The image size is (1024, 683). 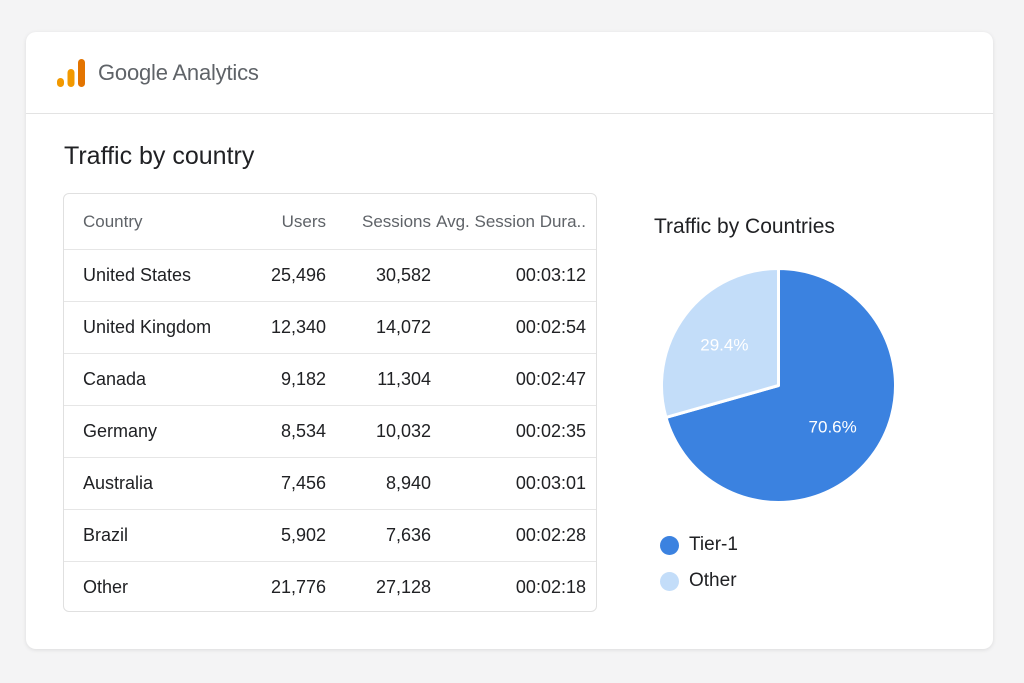 What do you see at coordinates (153, 275) in the screenshot?
I see `cell-country: United States` at bounding box center [153, 275].